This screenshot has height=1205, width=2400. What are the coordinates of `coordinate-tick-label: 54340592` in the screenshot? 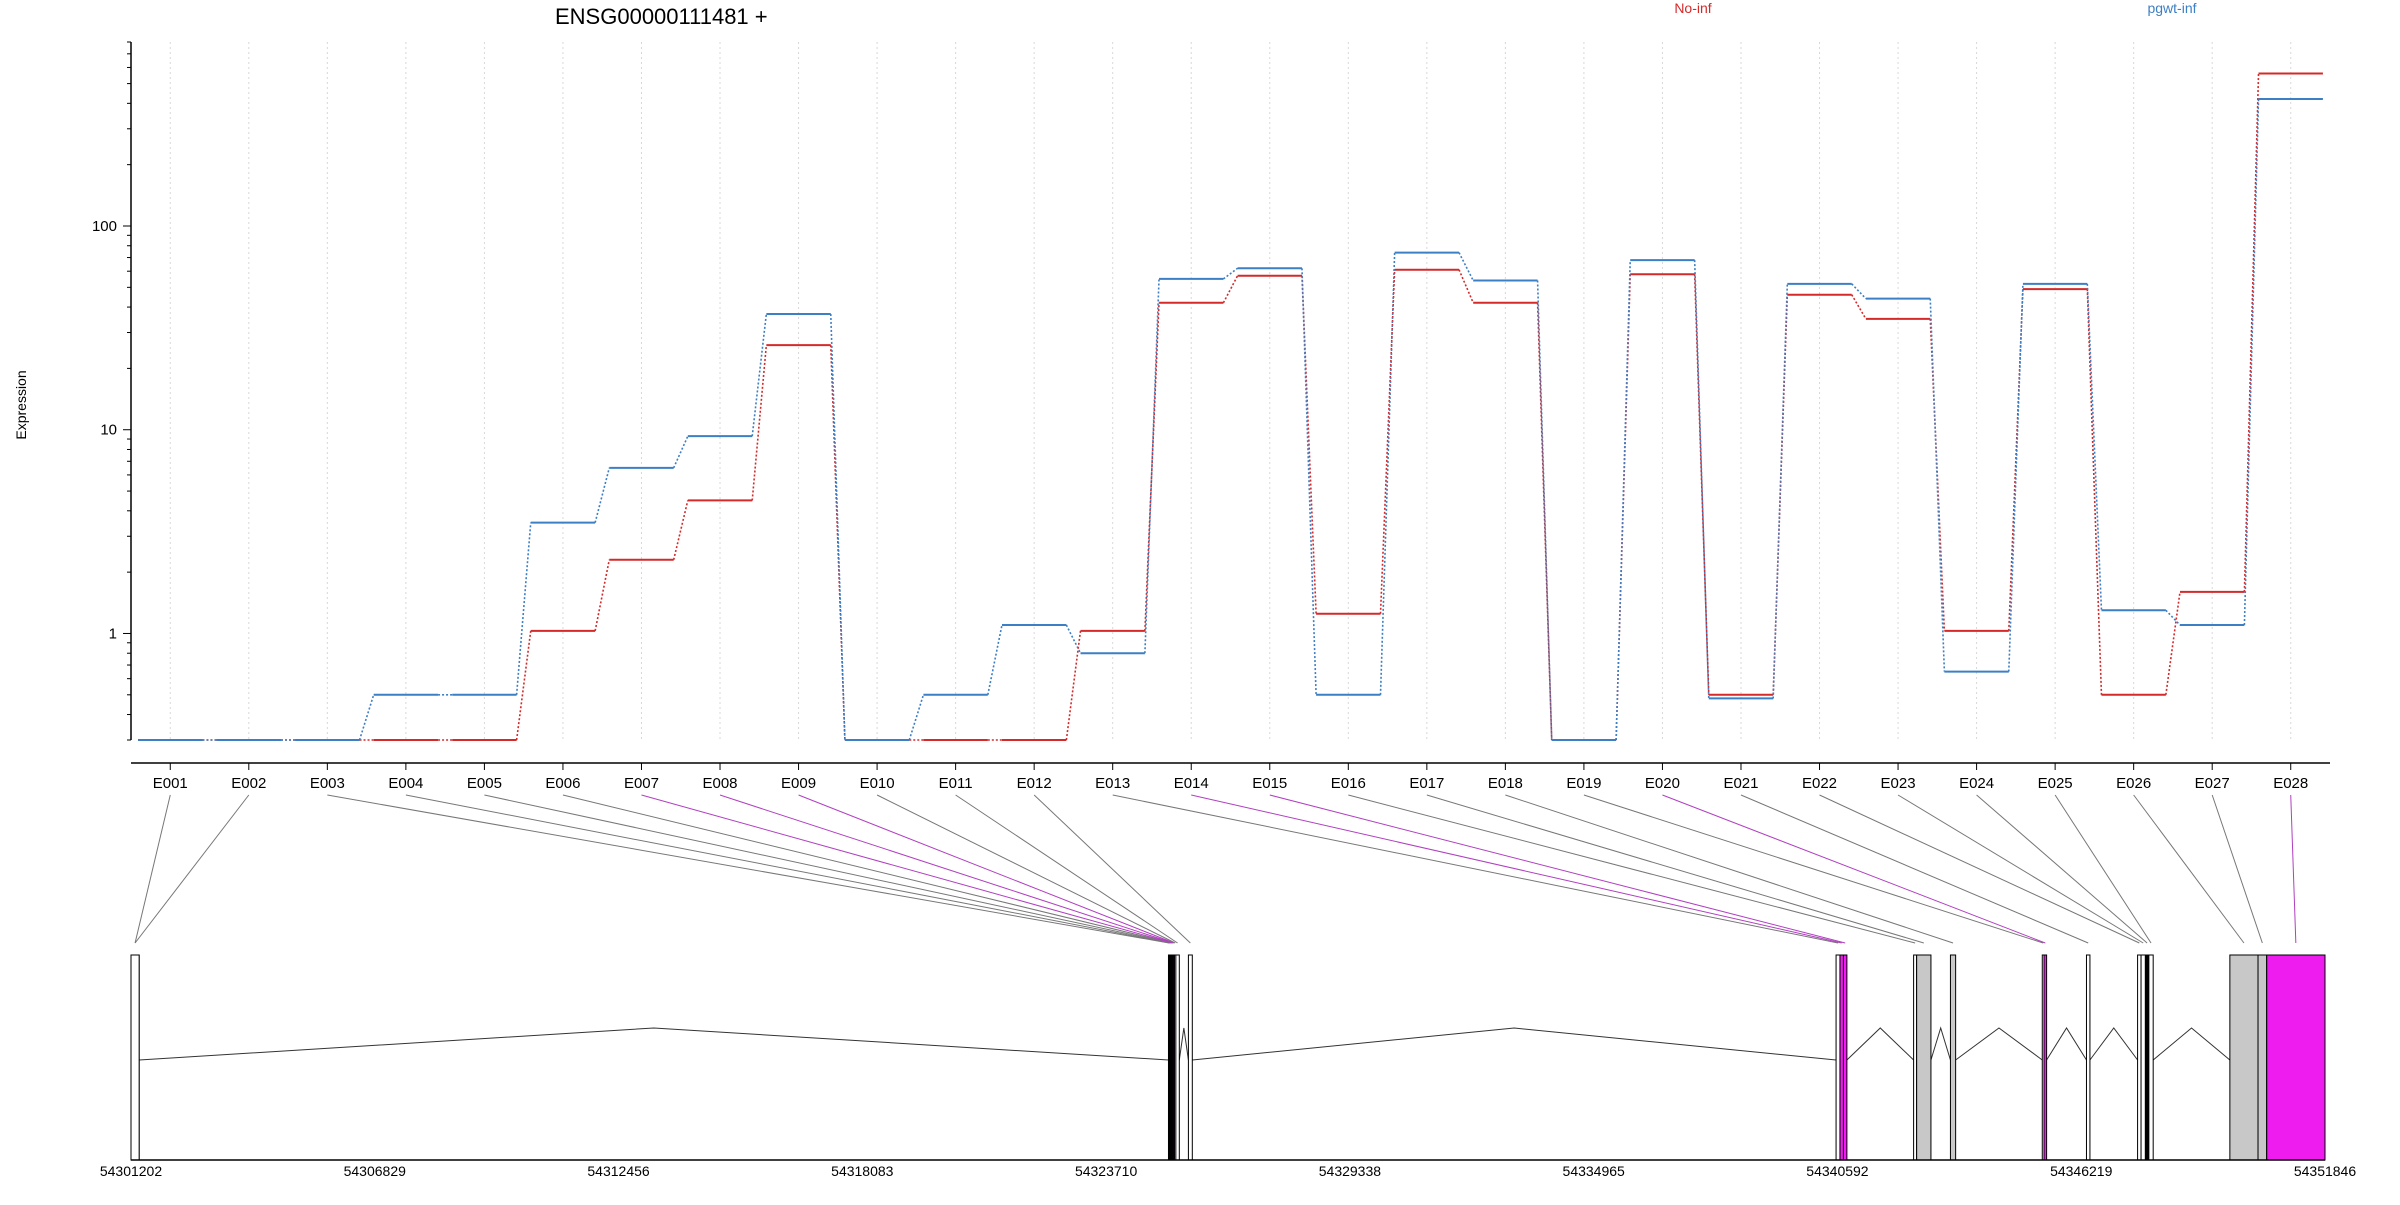 It's located at (1837, 1171).